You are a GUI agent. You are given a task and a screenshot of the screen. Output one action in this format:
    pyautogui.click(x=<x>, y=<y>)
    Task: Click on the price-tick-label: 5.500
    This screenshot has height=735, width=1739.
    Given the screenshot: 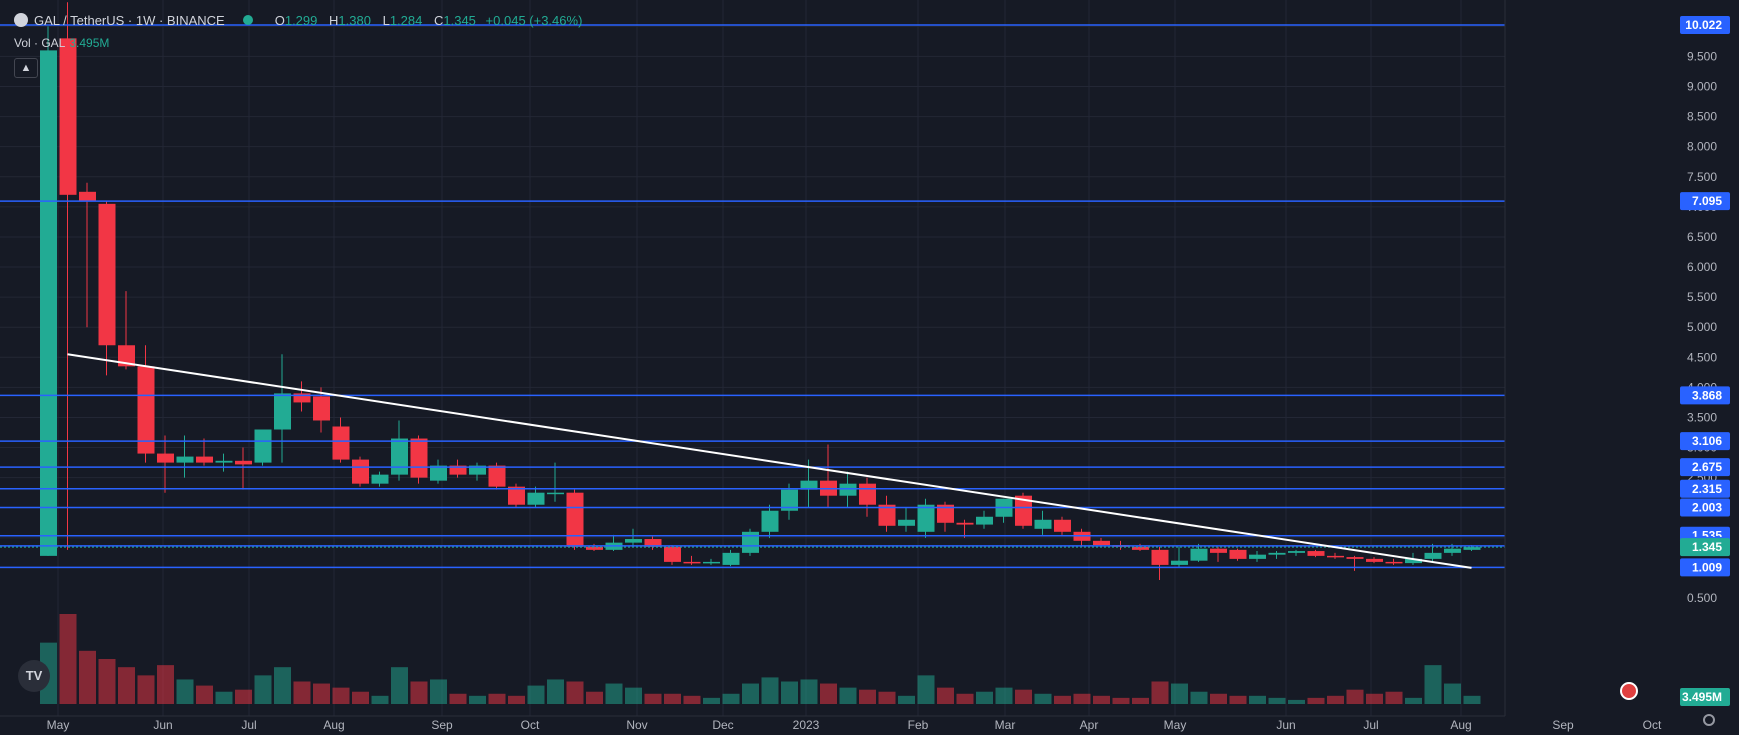 What is the action you would take?
    pyautogui.click(x=1702, y=297)
    